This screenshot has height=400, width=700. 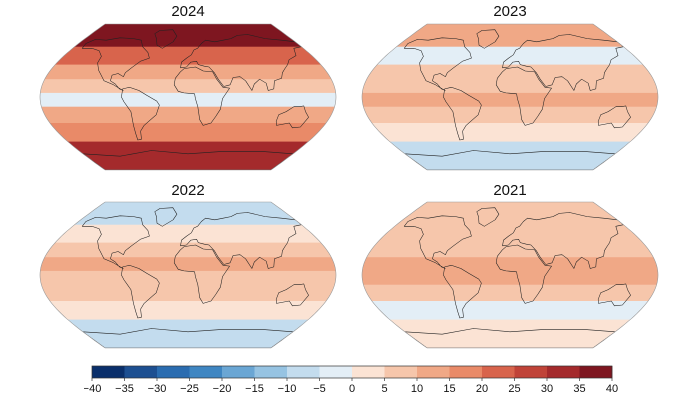 I want to click on colorbar-tick-label: −20, so click(x=222, y=389).